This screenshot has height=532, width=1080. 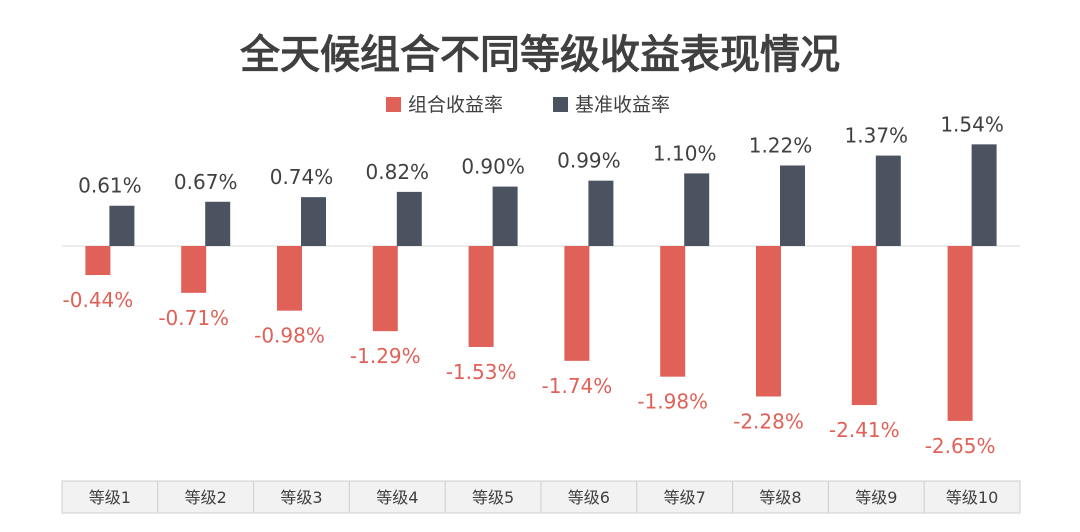 What do you see at coordinates (481, 372) in the screenshot?
I see `label-portfolio-5: -1.53%` at bounding box center [481, 372].